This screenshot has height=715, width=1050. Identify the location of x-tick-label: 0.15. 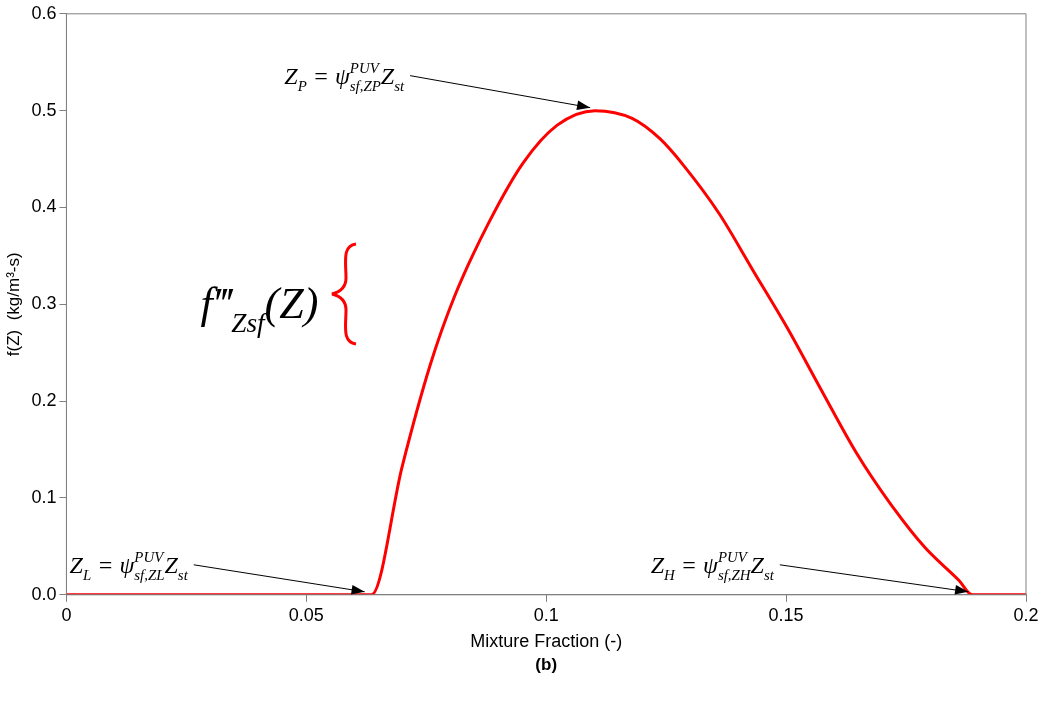
(786, 614).